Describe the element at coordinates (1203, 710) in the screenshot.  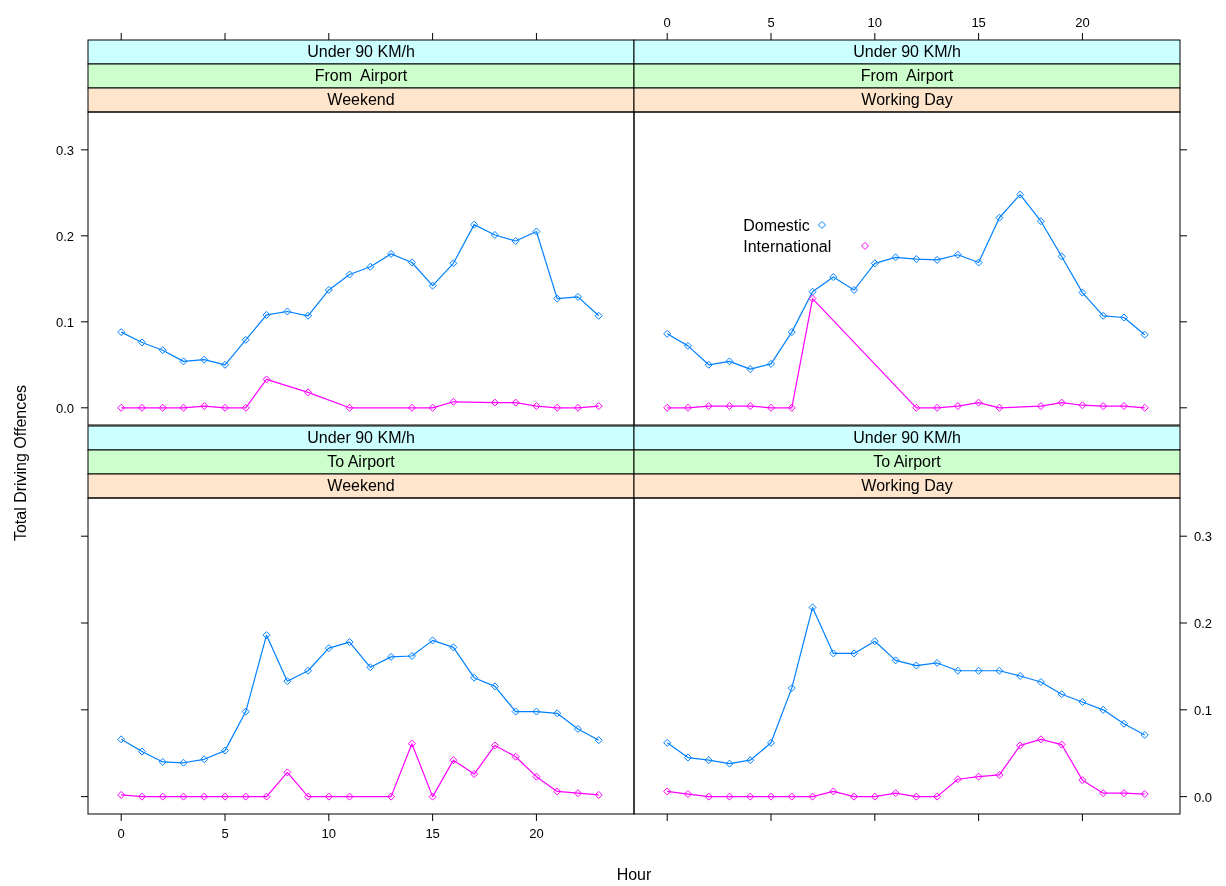
I see `y-tick-label: 0.1` at that location.